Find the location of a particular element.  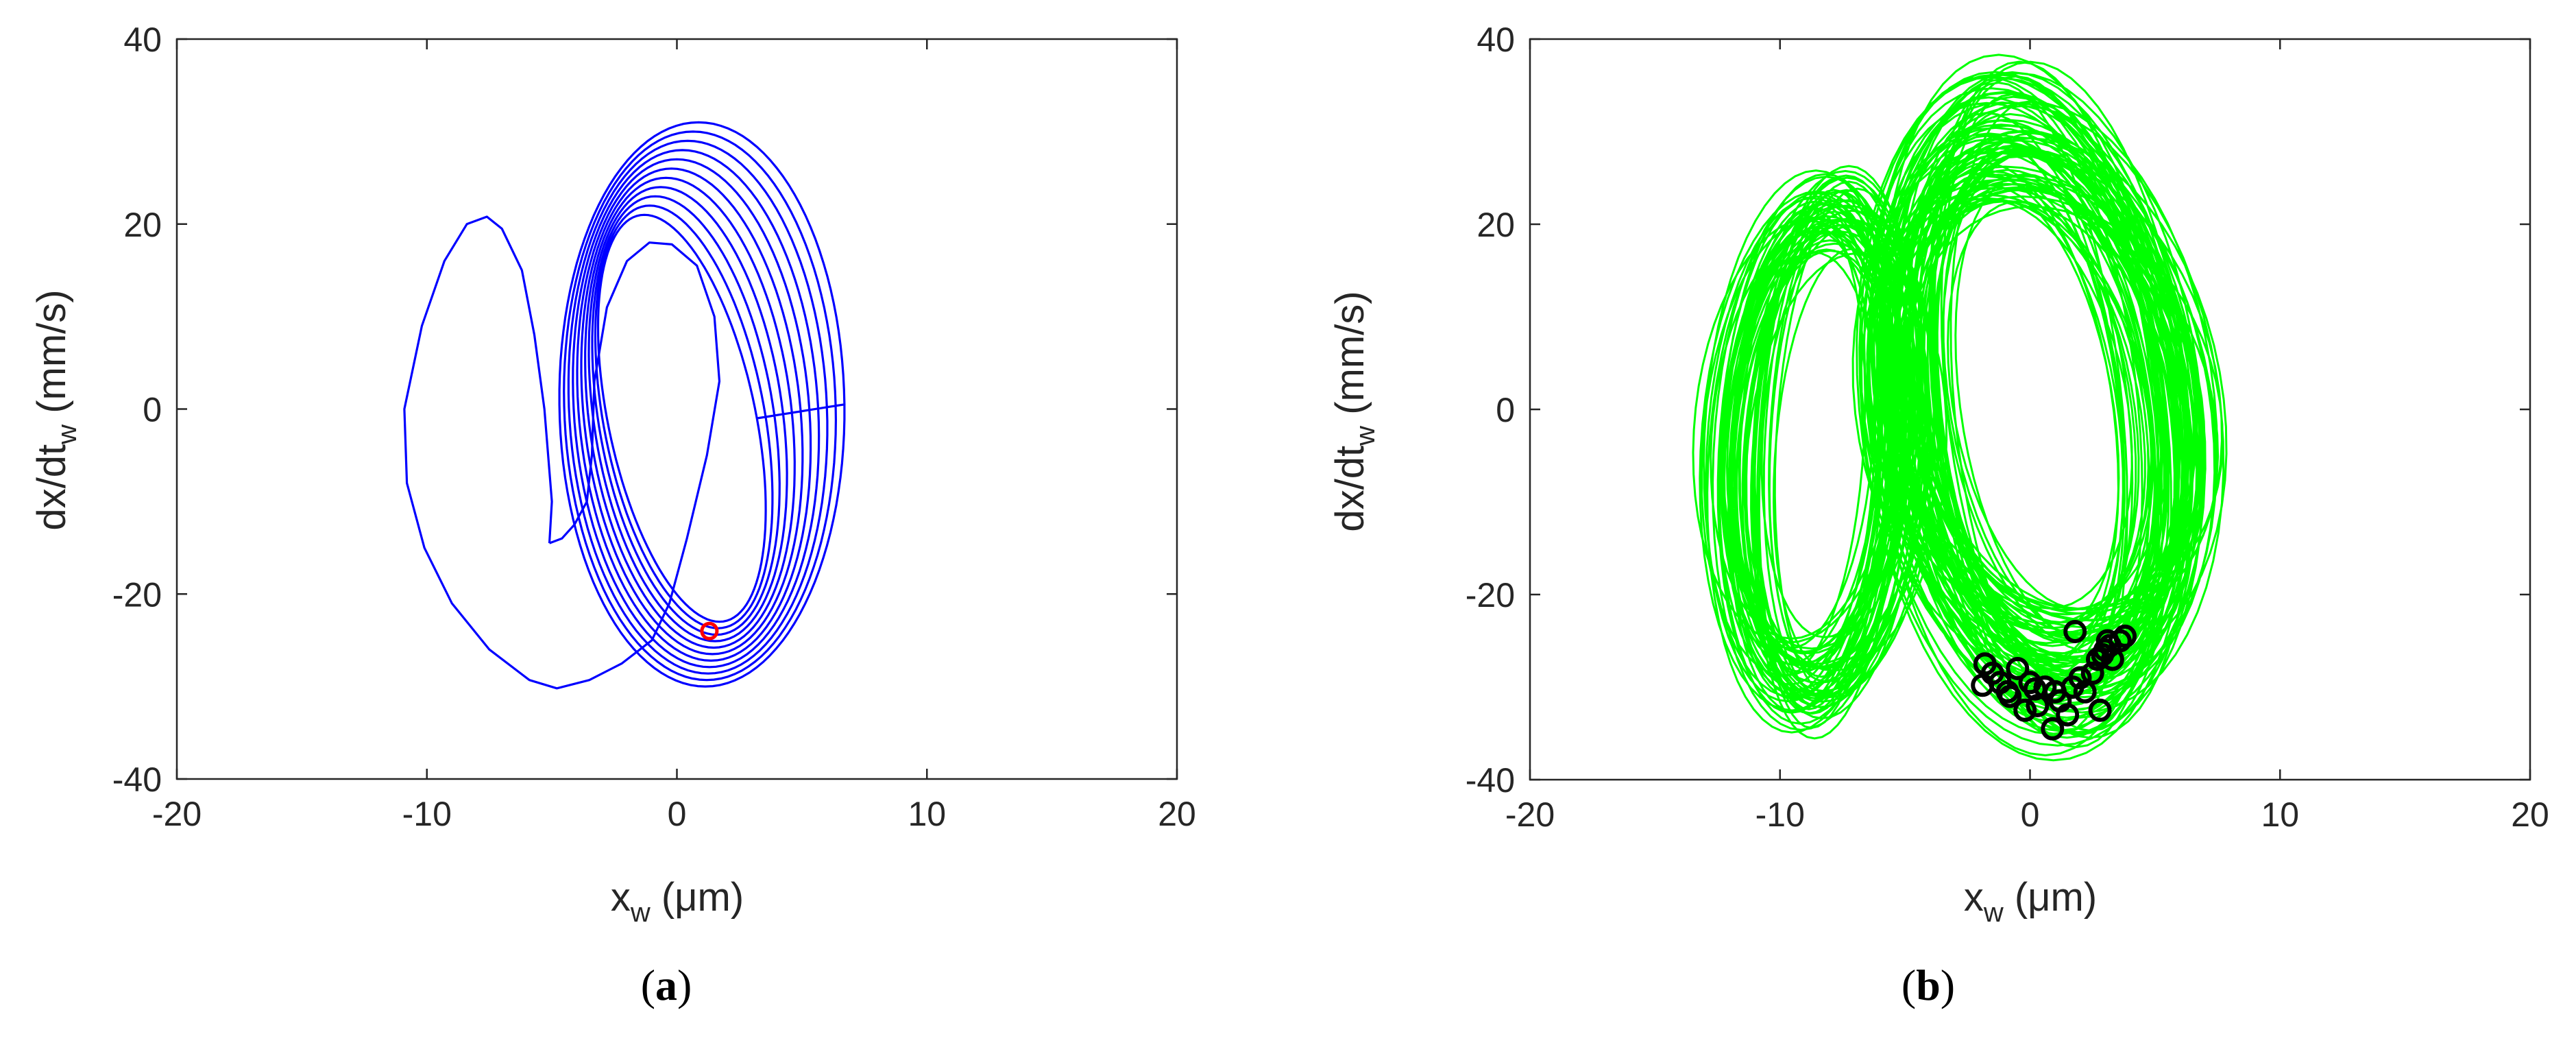

plot-a-traces is located at coordinates (624, 405).